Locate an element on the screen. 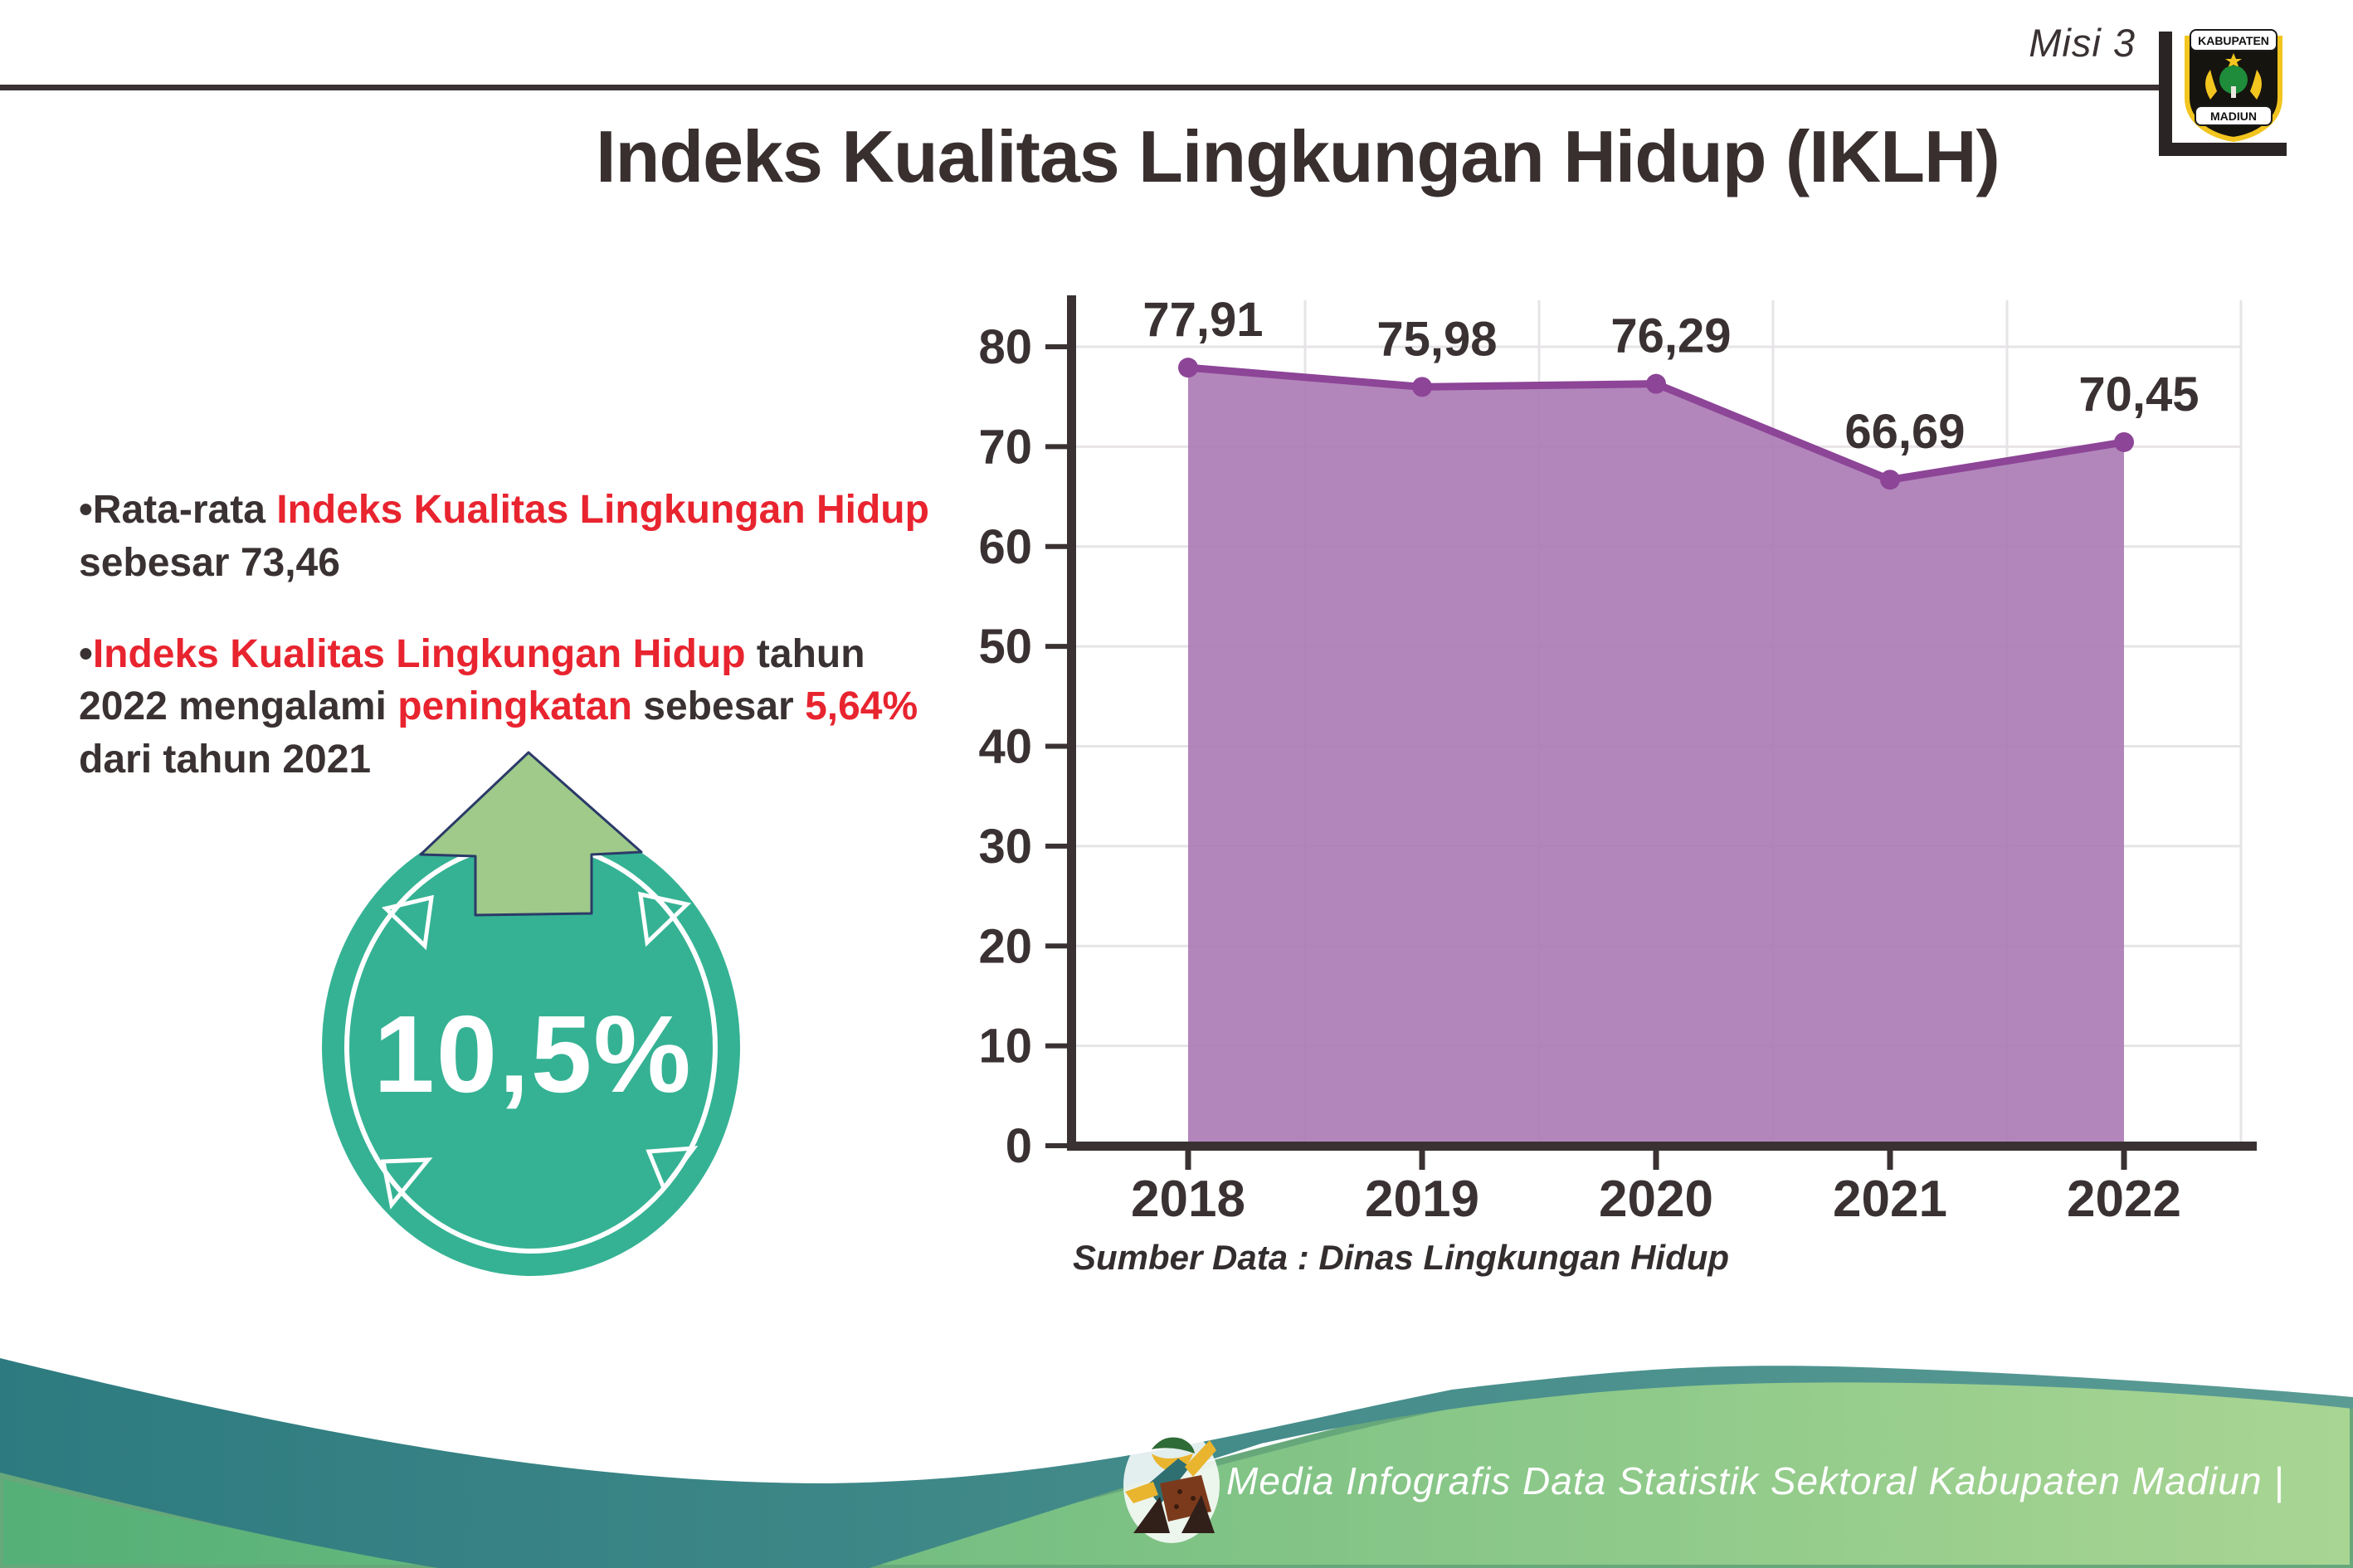 This screenshot has width=2353, height=1568. y-tick-label: 50 is located at coordinates (1005, 647).